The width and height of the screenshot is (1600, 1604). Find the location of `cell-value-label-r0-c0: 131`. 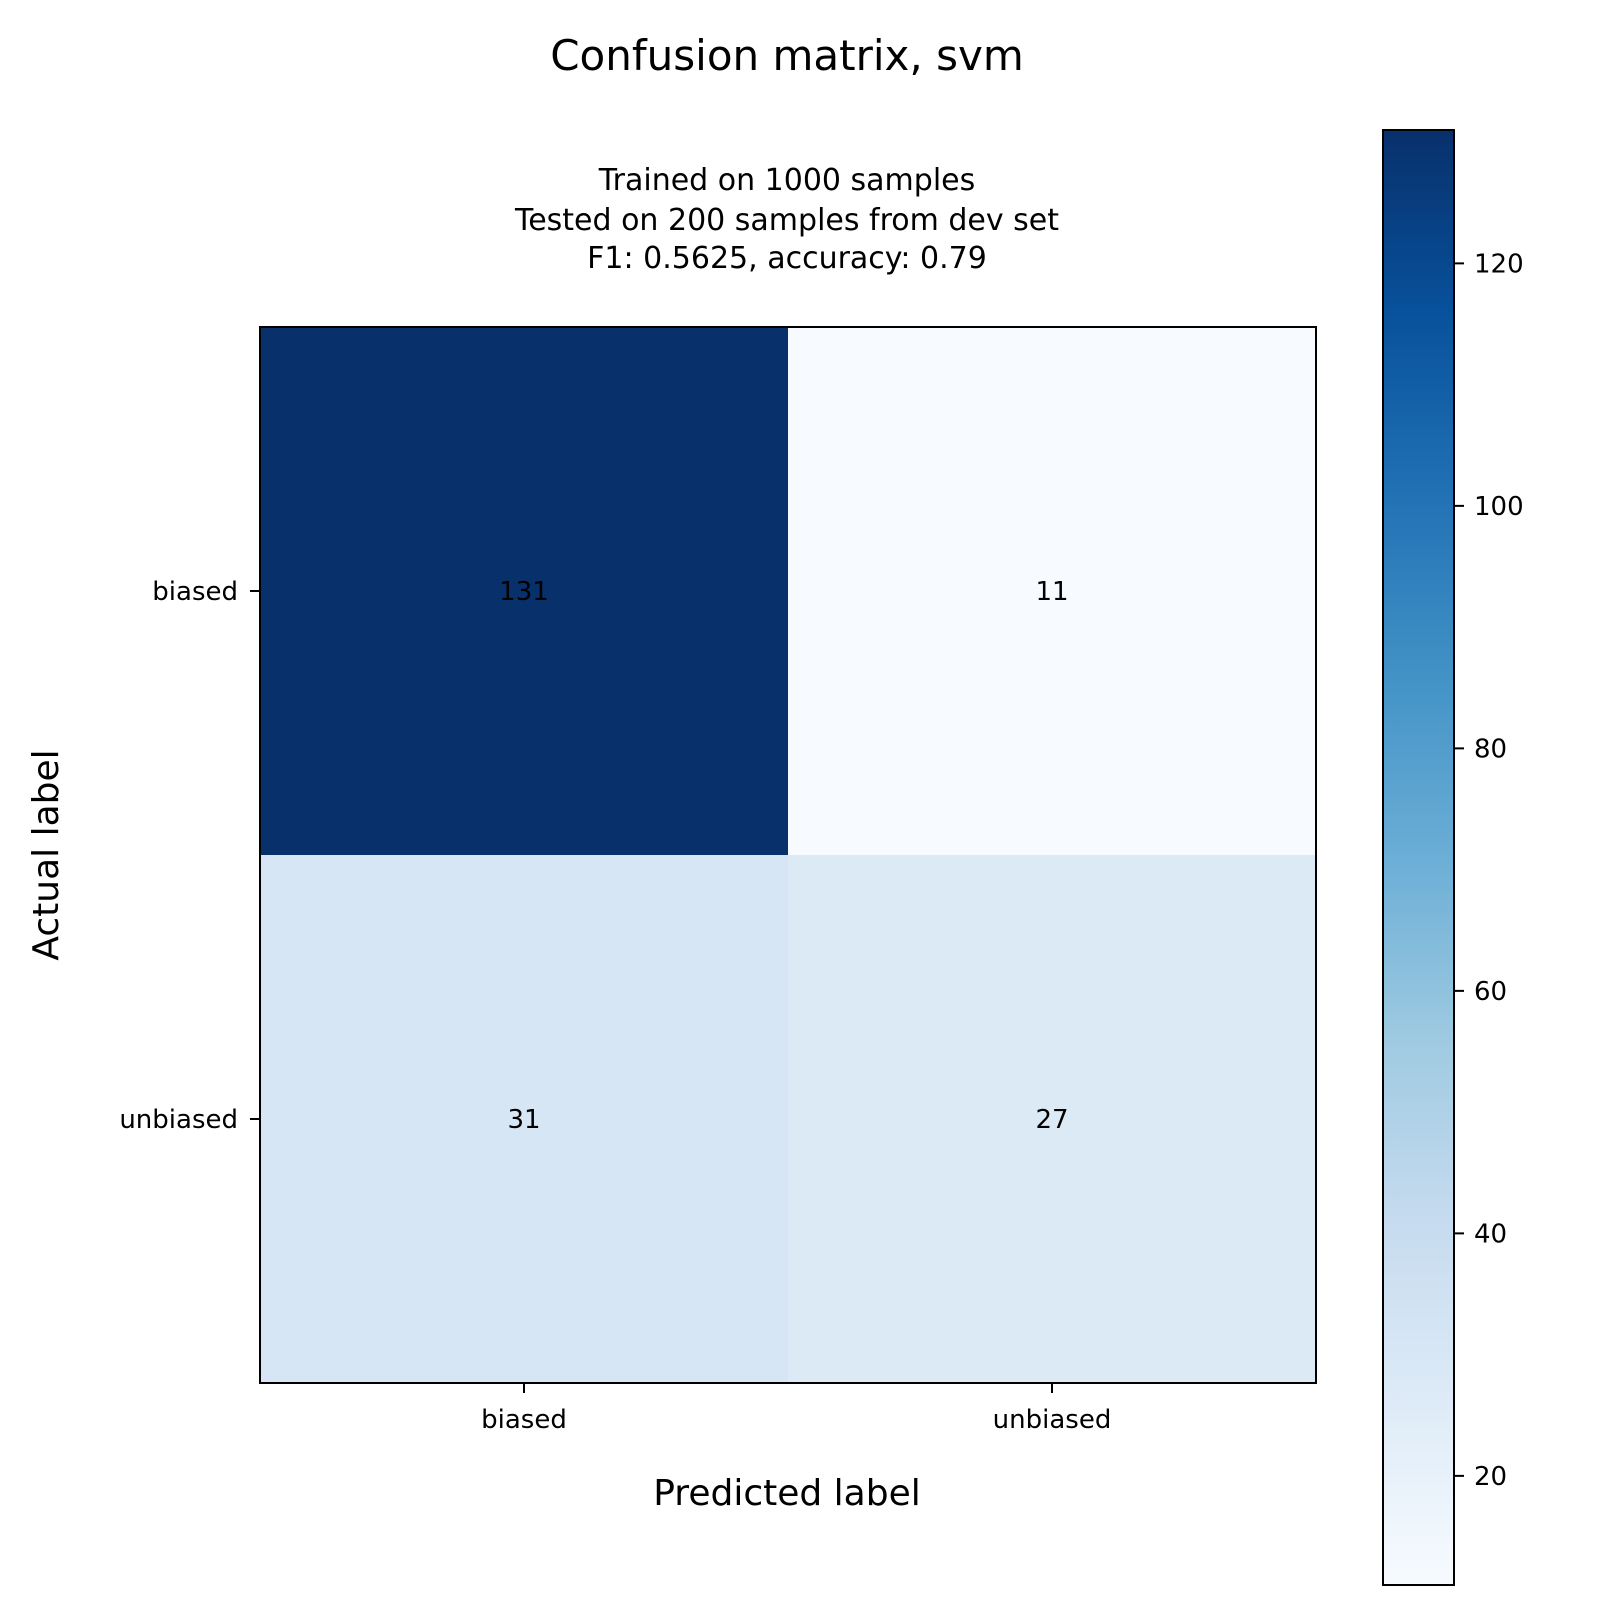

cell-value-label-r0-c0: 131 is located at coordinates (524, 592).